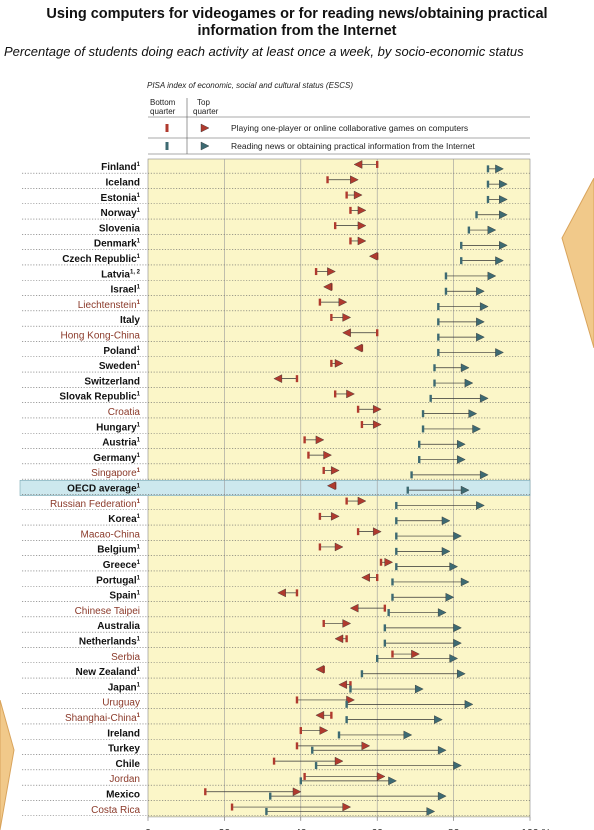  I want to click on country-label: Hong Kong-China, so click(101, 335).